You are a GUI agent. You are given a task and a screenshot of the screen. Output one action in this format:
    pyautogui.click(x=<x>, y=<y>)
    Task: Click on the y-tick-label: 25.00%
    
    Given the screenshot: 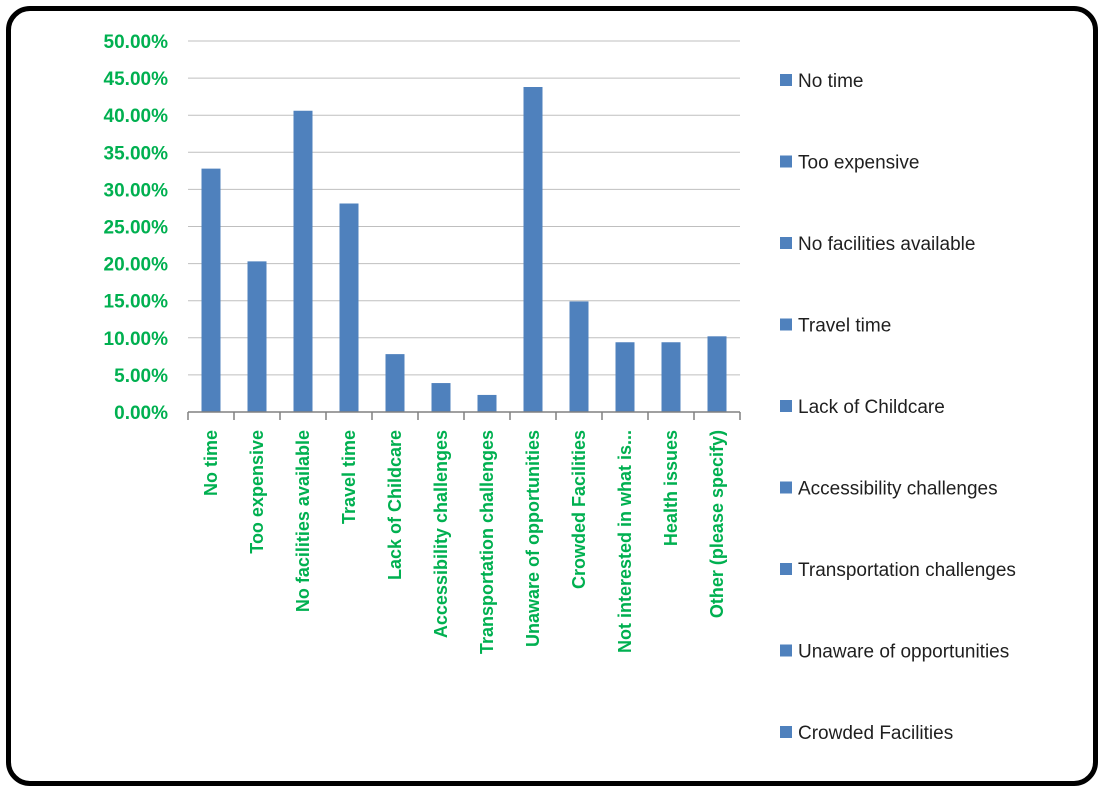 What is the action you would take?
    pyautogui.click(x=136, y=228)
    